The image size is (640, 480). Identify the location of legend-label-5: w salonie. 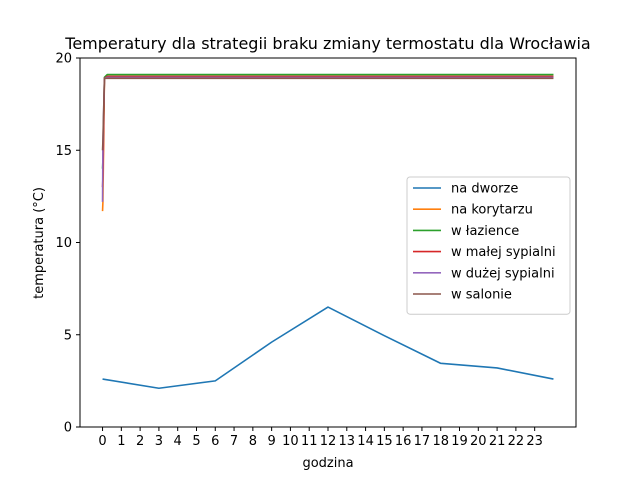
(481, 295).